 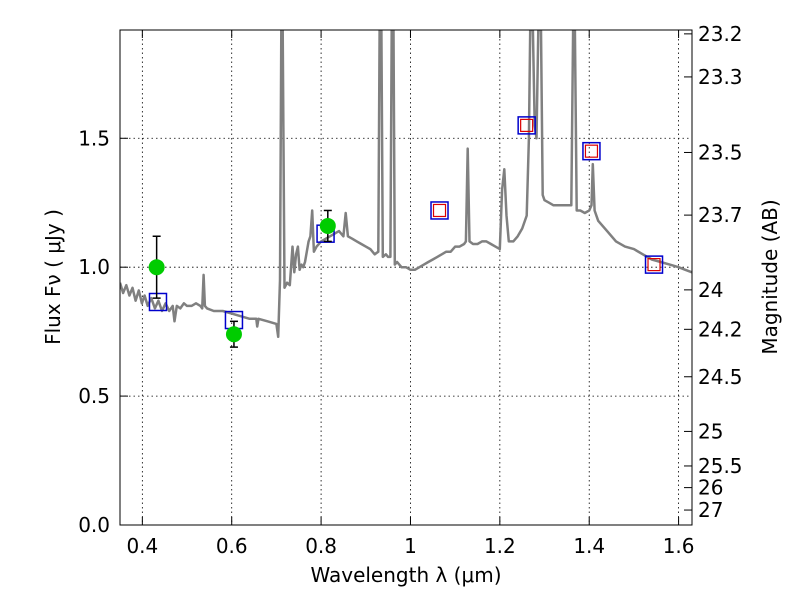 I want to click on x-axis-label: Wavelength λ (μm), so click(x=405, y=575).